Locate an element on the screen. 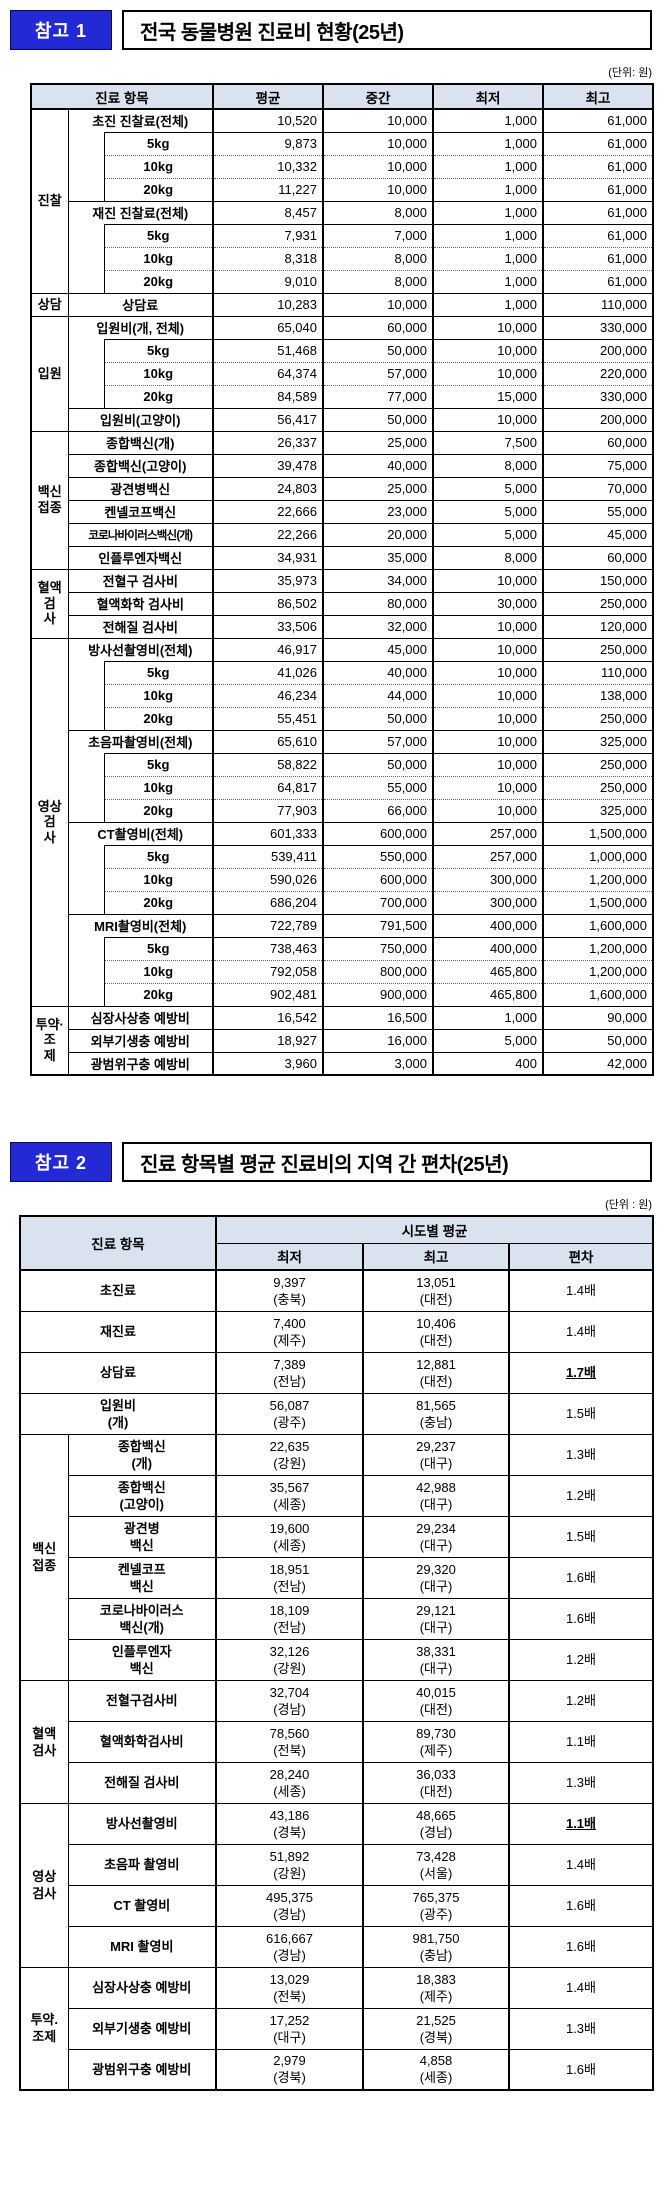 The width and height of the screenshot is (660, 2188). table-row: 혈액검 사 전혈구 검사비 35,973 34,000 10,000 150,000 is located at coordinates (342, 603).